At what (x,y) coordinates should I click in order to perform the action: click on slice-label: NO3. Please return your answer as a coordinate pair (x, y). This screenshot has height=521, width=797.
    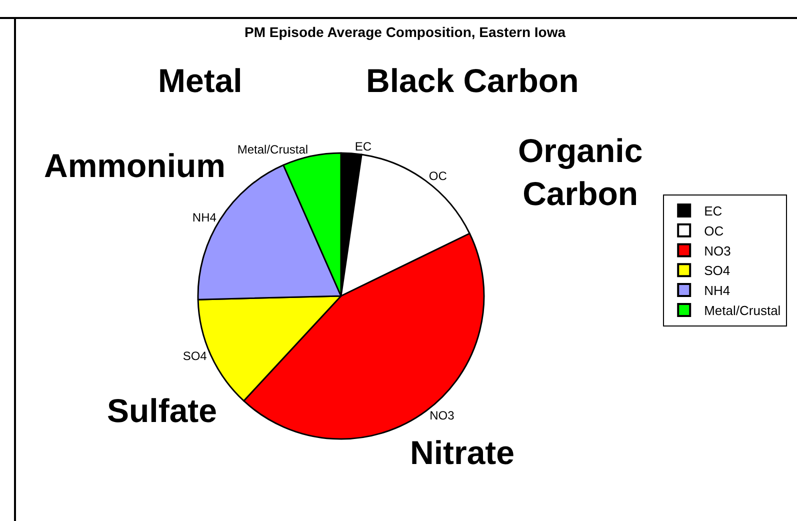
    Looking at the image, I should click on (442, 415).